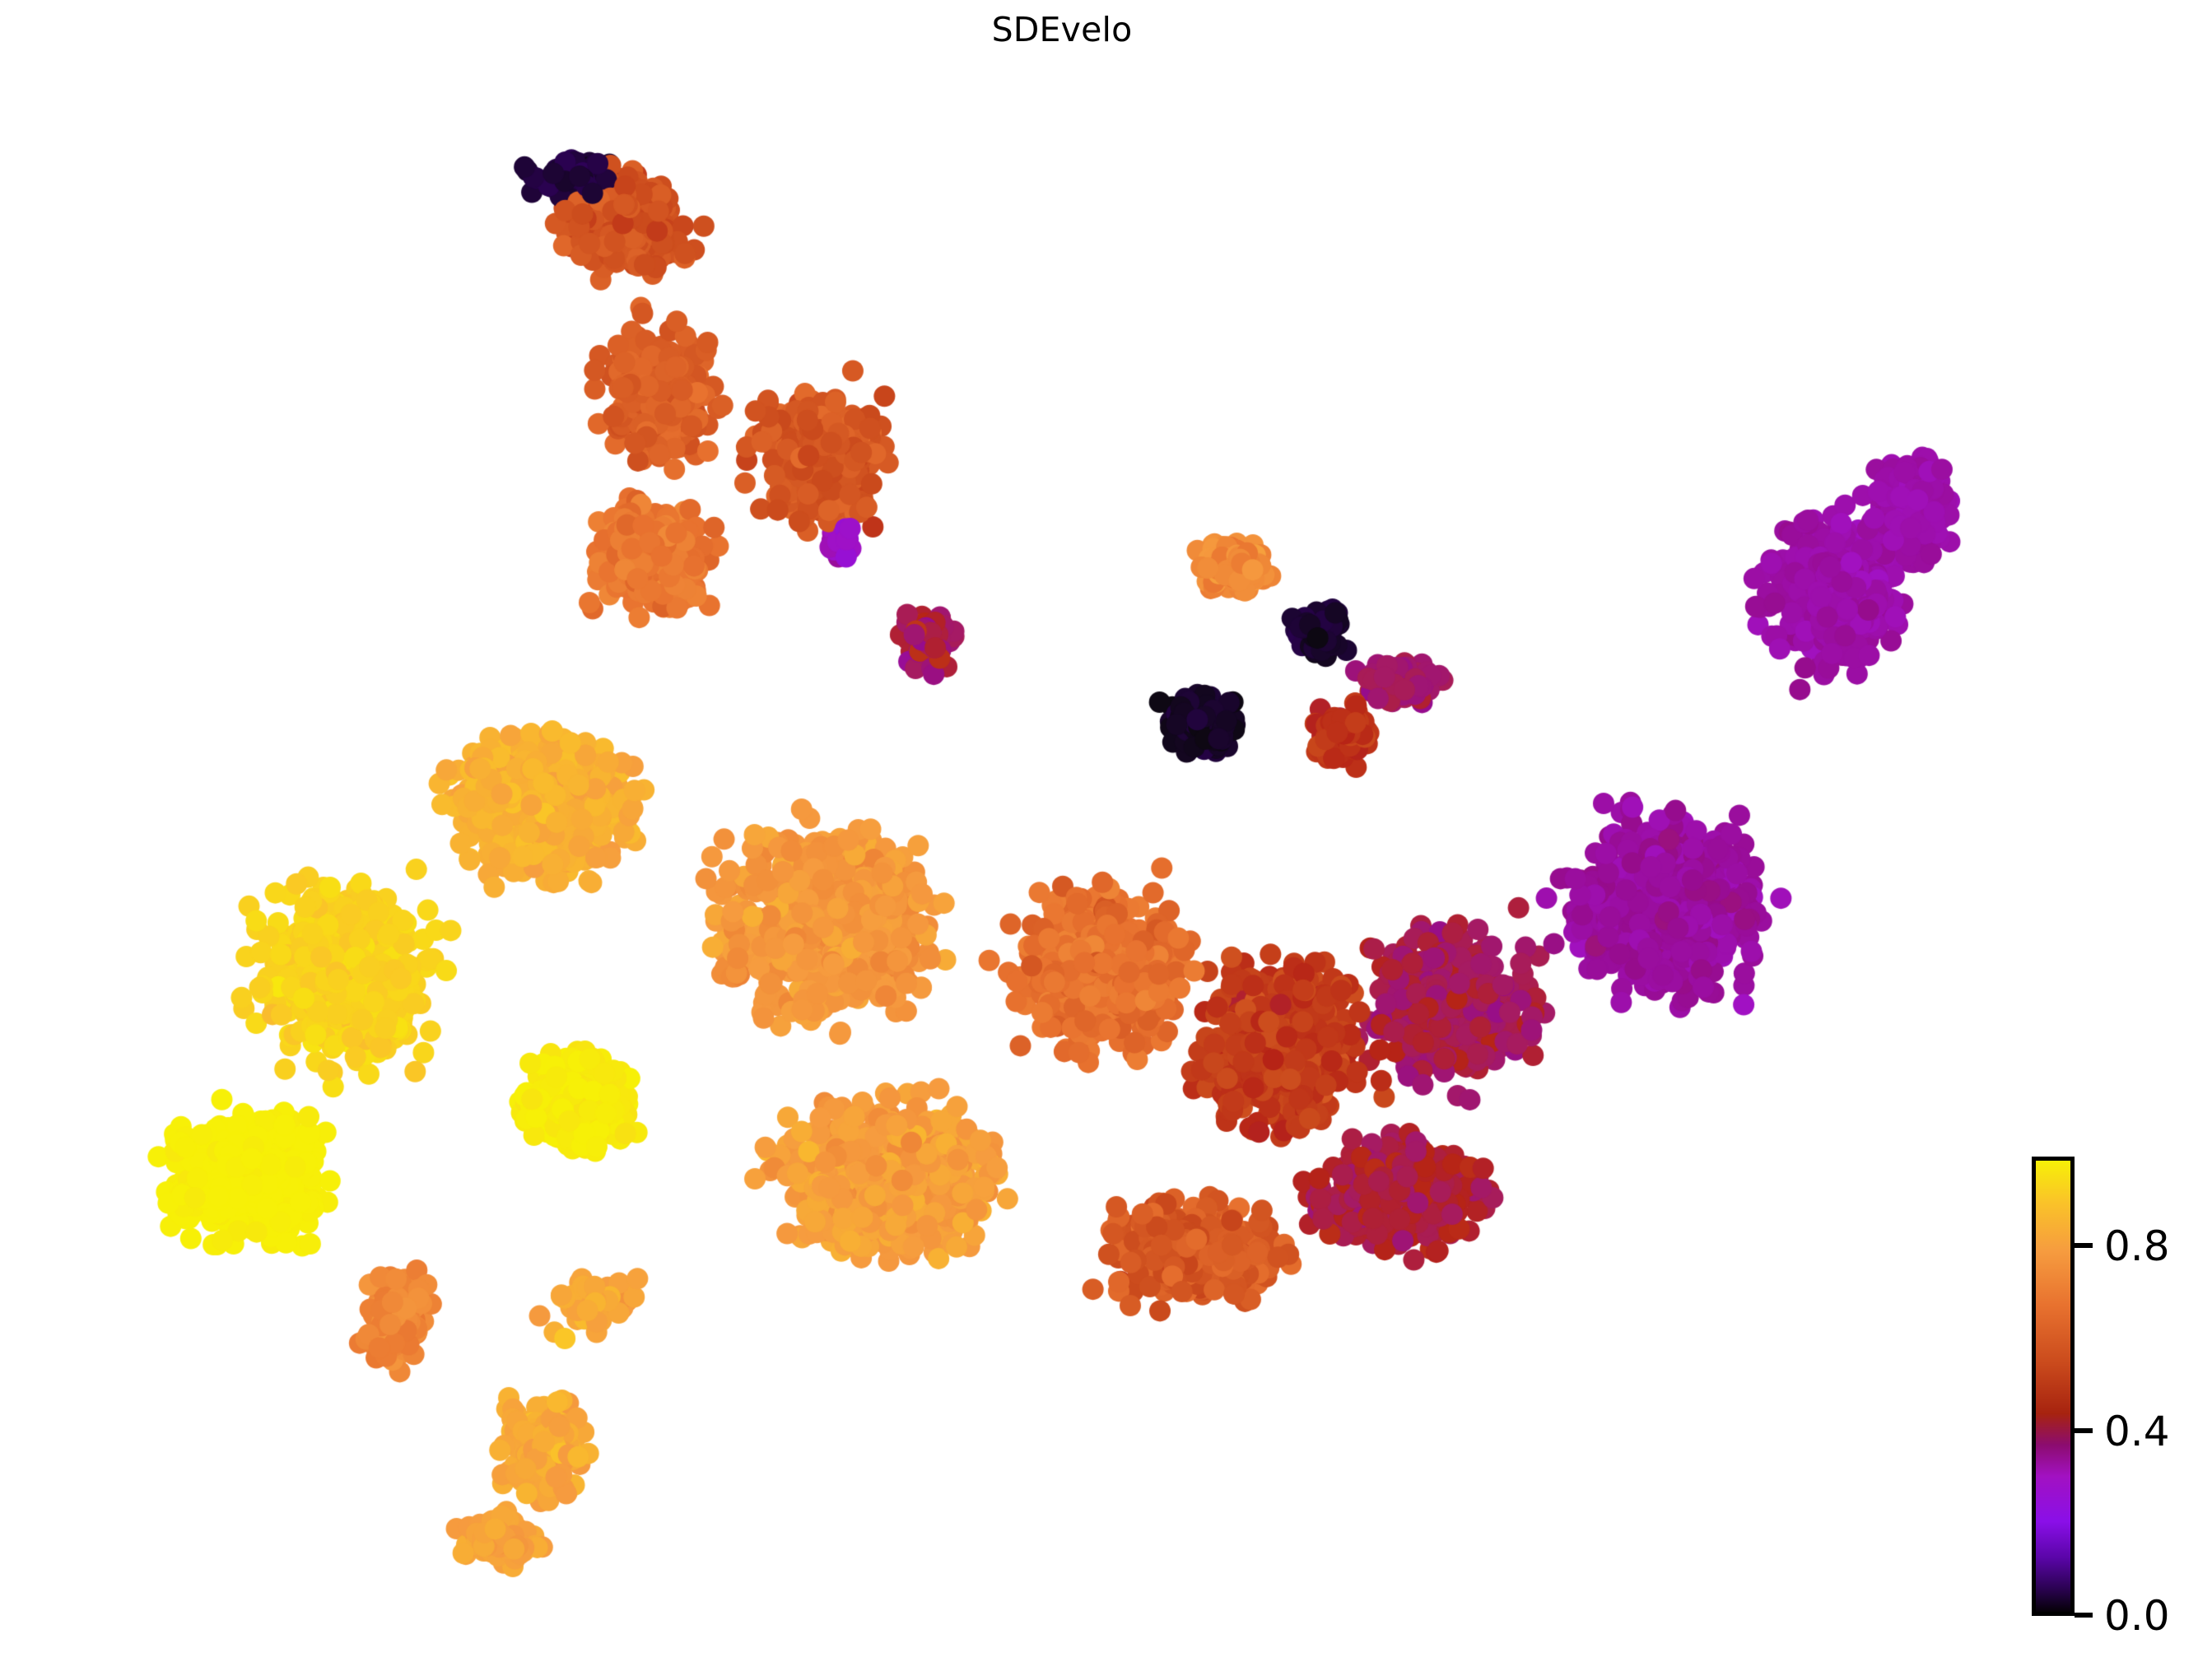 Image resolution: width=2212 pixels, height=1676 pixels. I want to click on colorbar-tick-label: 0.0, so click(2137, 1616).